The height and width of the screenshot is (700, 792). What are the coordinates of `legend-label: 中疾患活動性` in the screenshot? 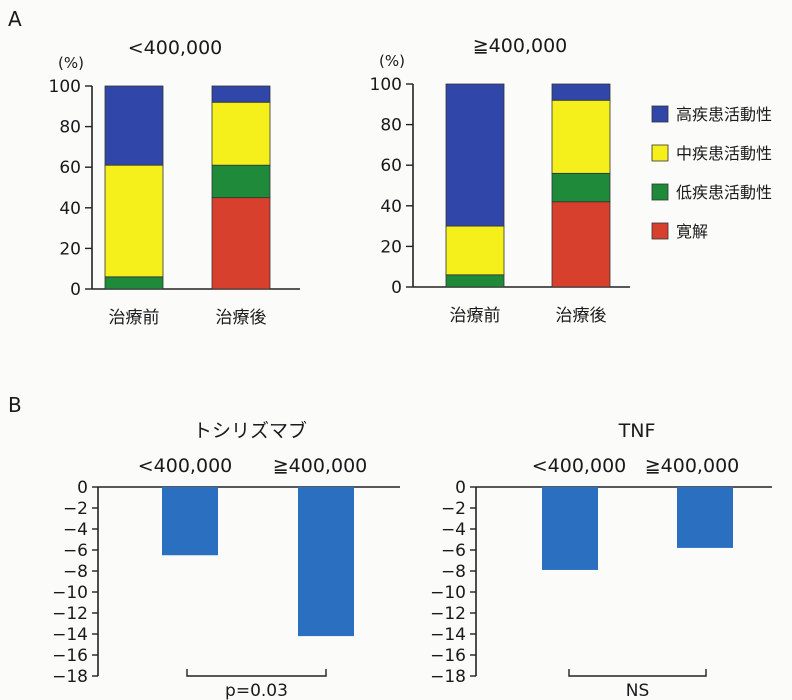 It's located at (724, 153).